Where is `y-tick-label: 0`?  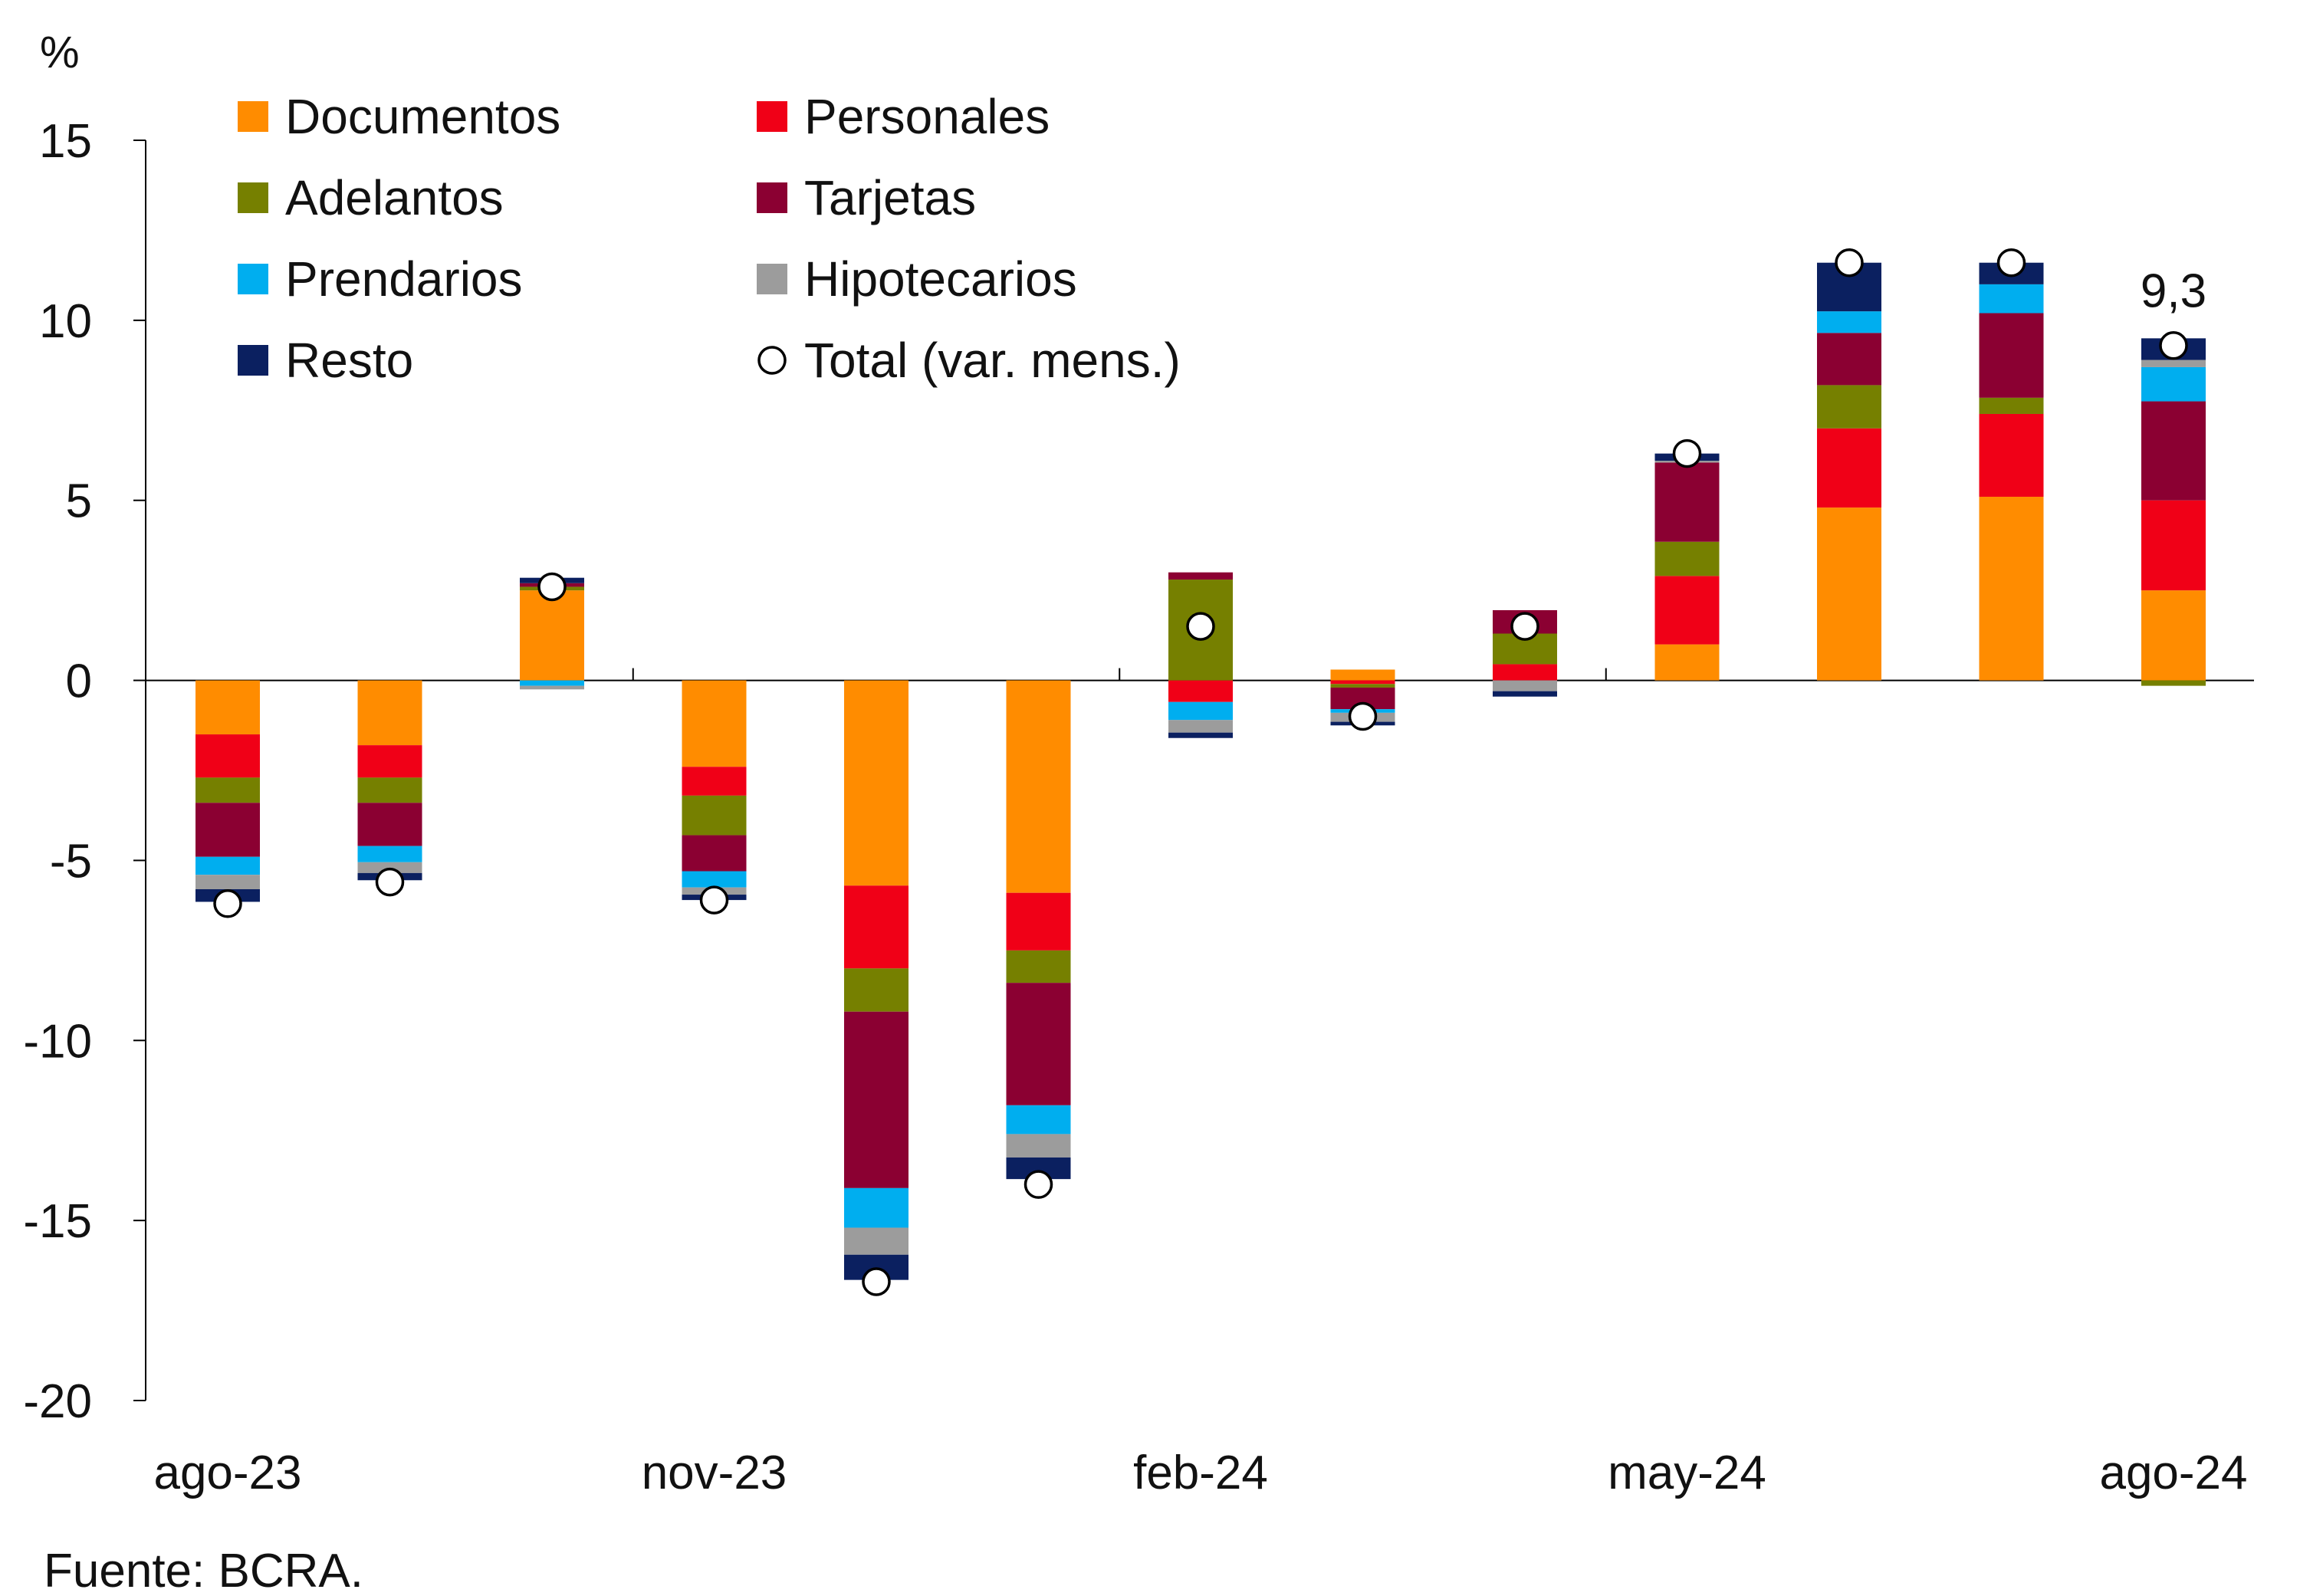 y-tick-label: 0 is located at coordinates (79, 681).